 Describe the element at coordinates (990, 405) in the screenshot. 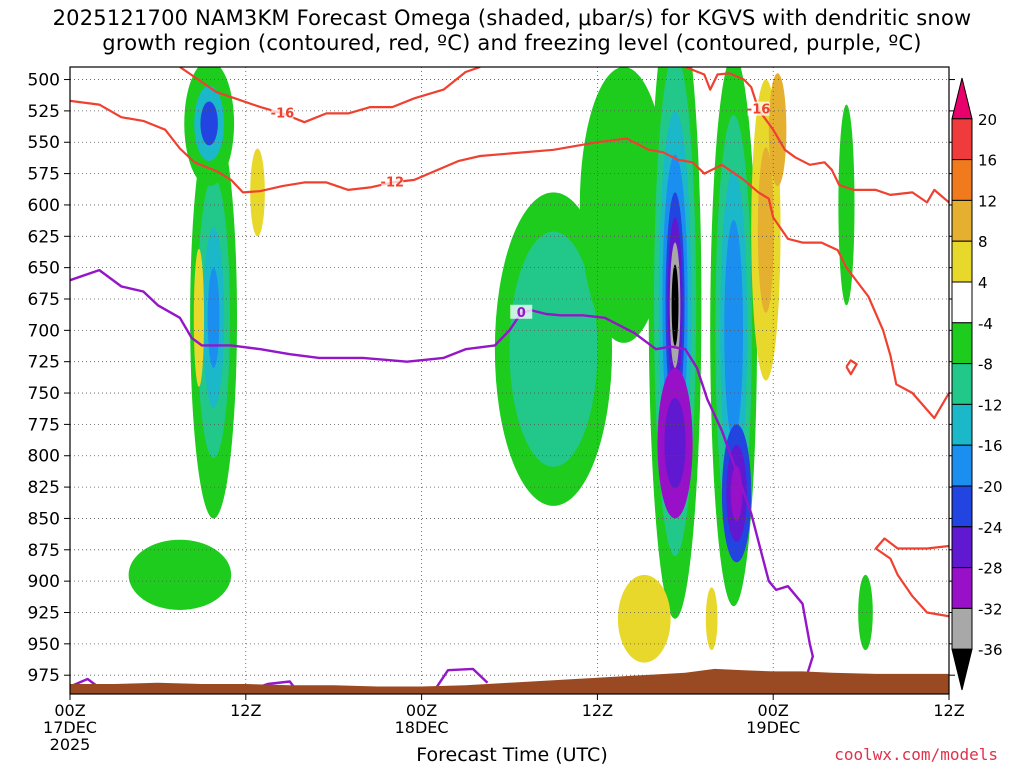

I see `colorbar-label: -12` at that location.